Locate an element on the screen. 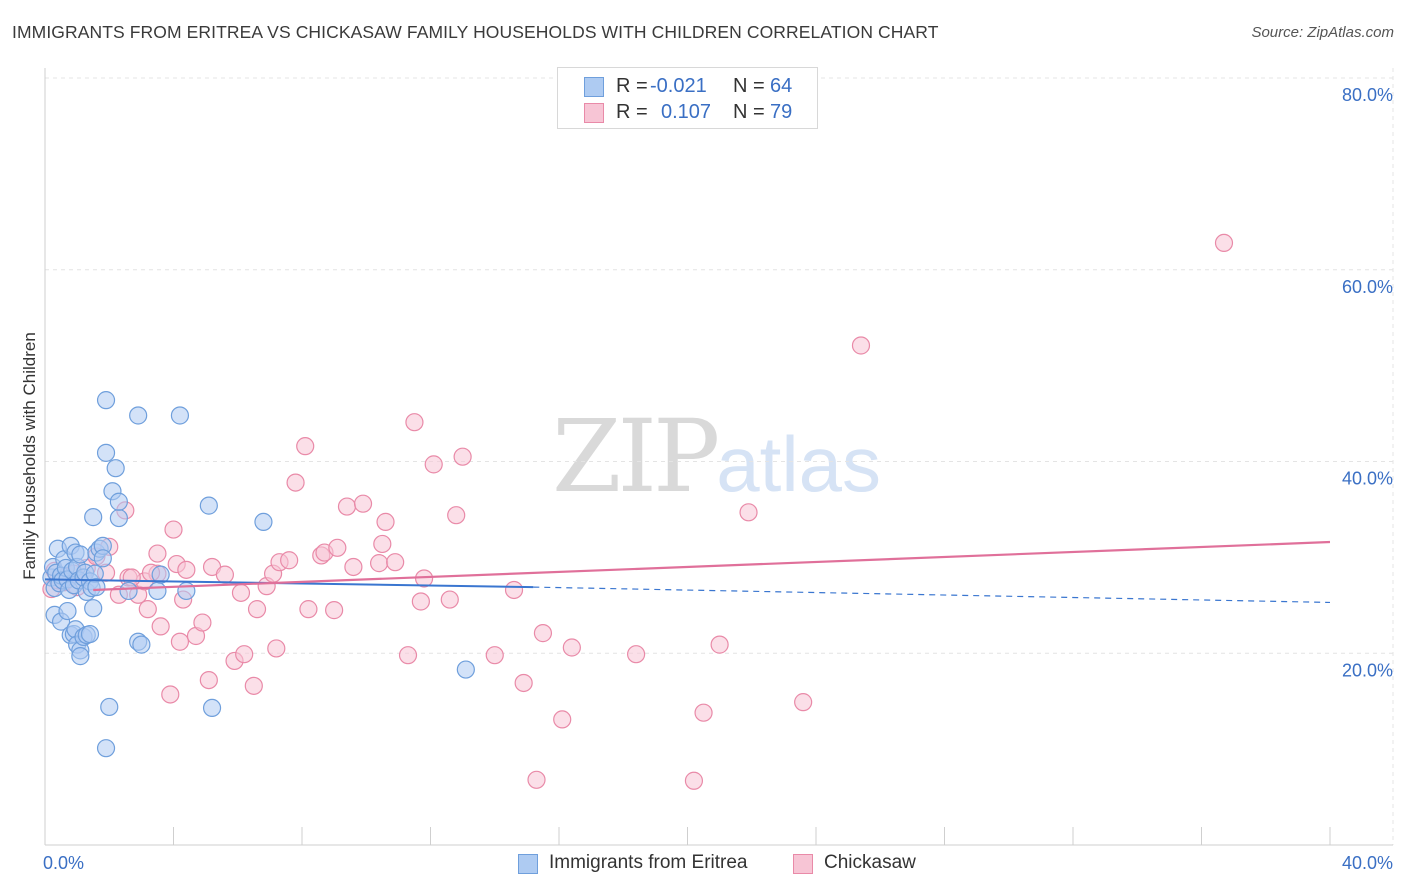 This screenshot has height=892, width=1406. legend-n-value: 64 is located at coordinates (781, 86).